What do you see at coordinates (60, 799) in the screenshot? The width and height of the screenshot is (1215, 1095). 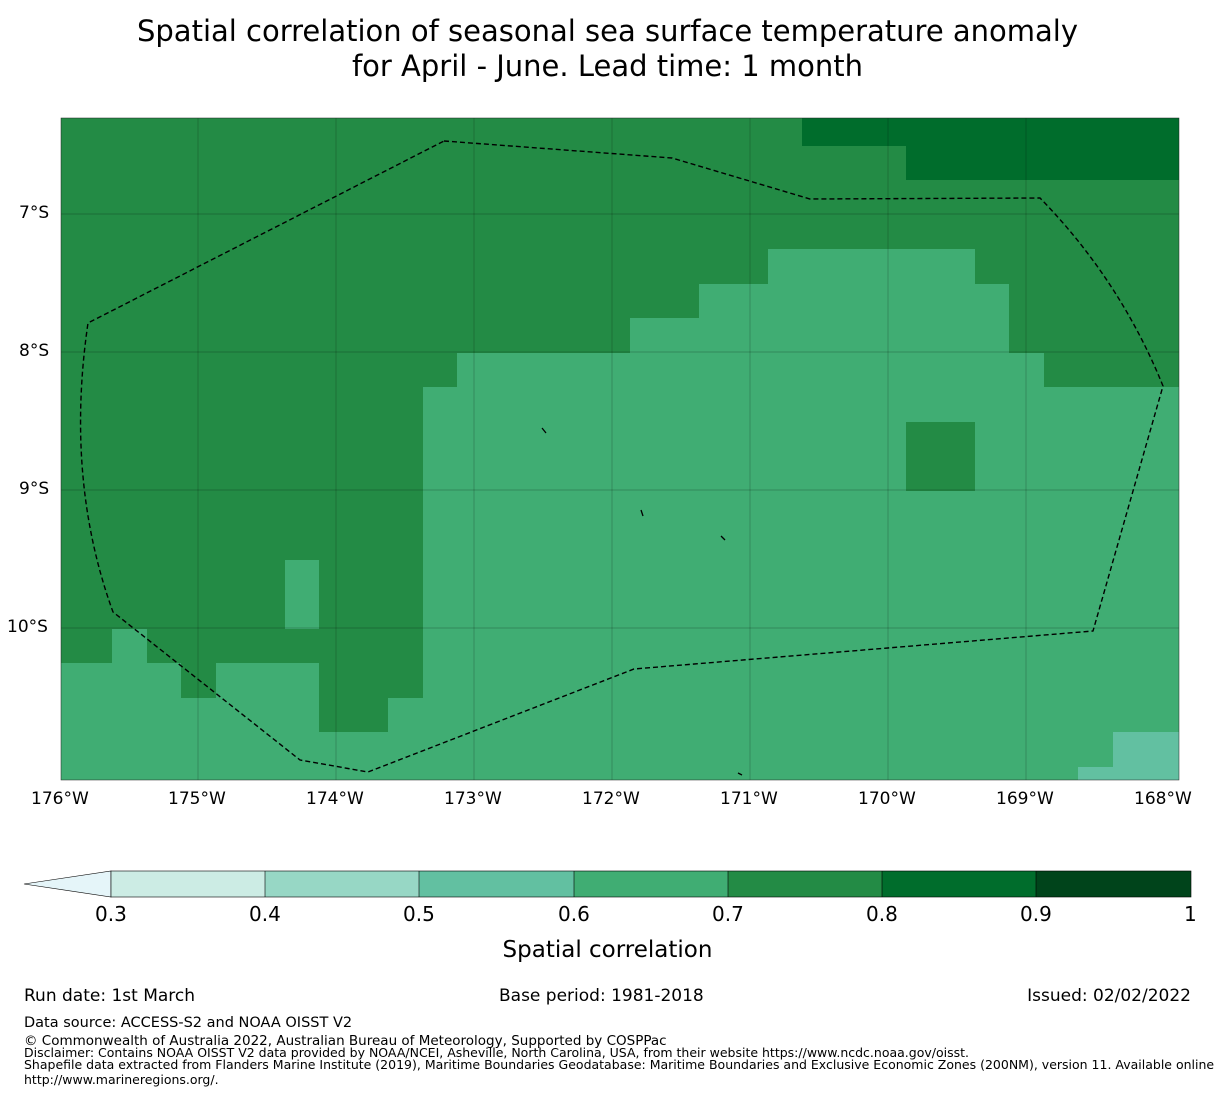 I see `lon-label-176w: 176°W` at bounding box center [60, 799].